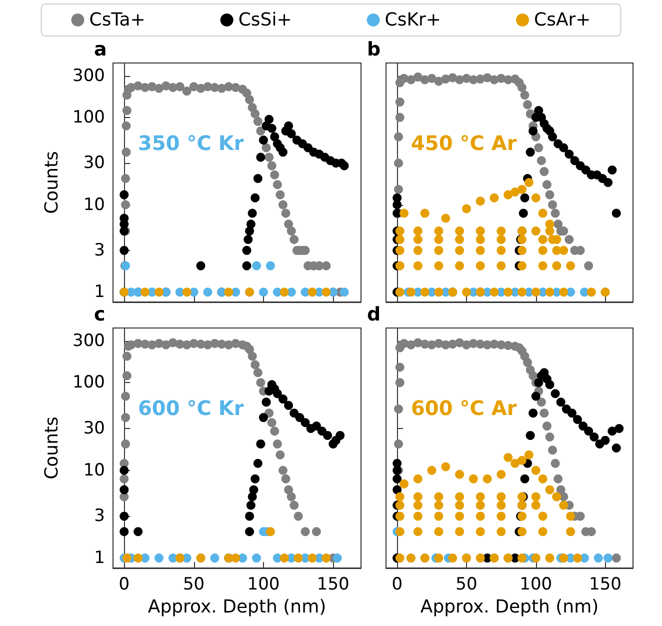  Describe the element at coordinates (265, 20) in the screenshot. I see `legend-label: CsSi+` at that location.